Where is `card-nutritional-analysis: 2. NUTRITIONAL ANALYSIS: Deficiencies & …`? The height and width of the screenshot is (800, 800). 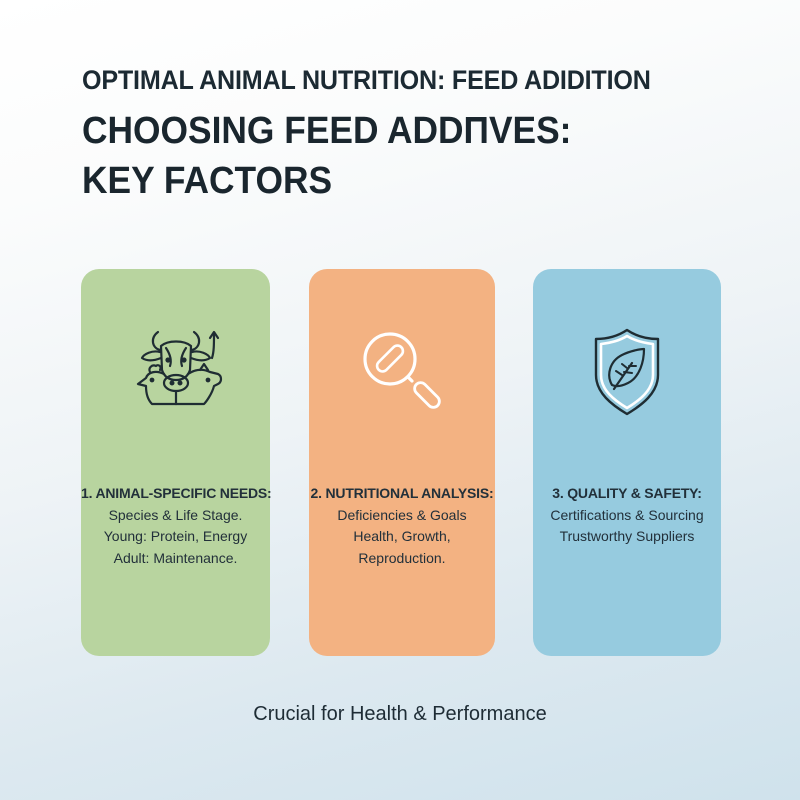
card-nutritional-analysis: 2. NUTRITIONAL ANALYSIS: Deficiencies & … is located at coordinates (402, 462).